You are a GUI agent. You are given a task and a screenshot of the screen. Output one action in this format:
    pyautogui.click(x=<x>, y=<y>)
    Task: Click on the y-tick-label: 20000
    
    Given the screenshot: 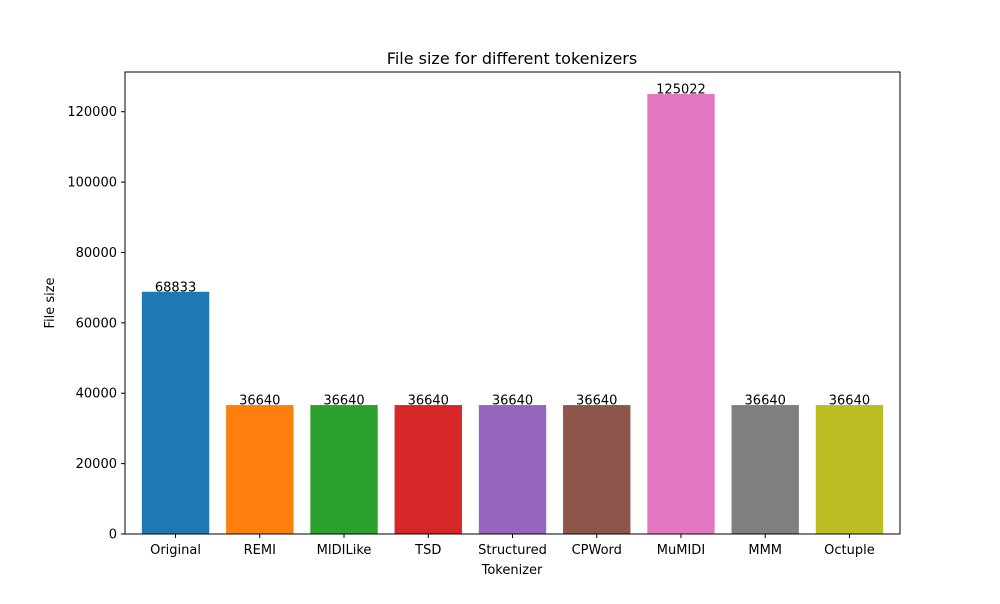 What is the action you would take?
    pyautogui.click(x=96, y=464)
    